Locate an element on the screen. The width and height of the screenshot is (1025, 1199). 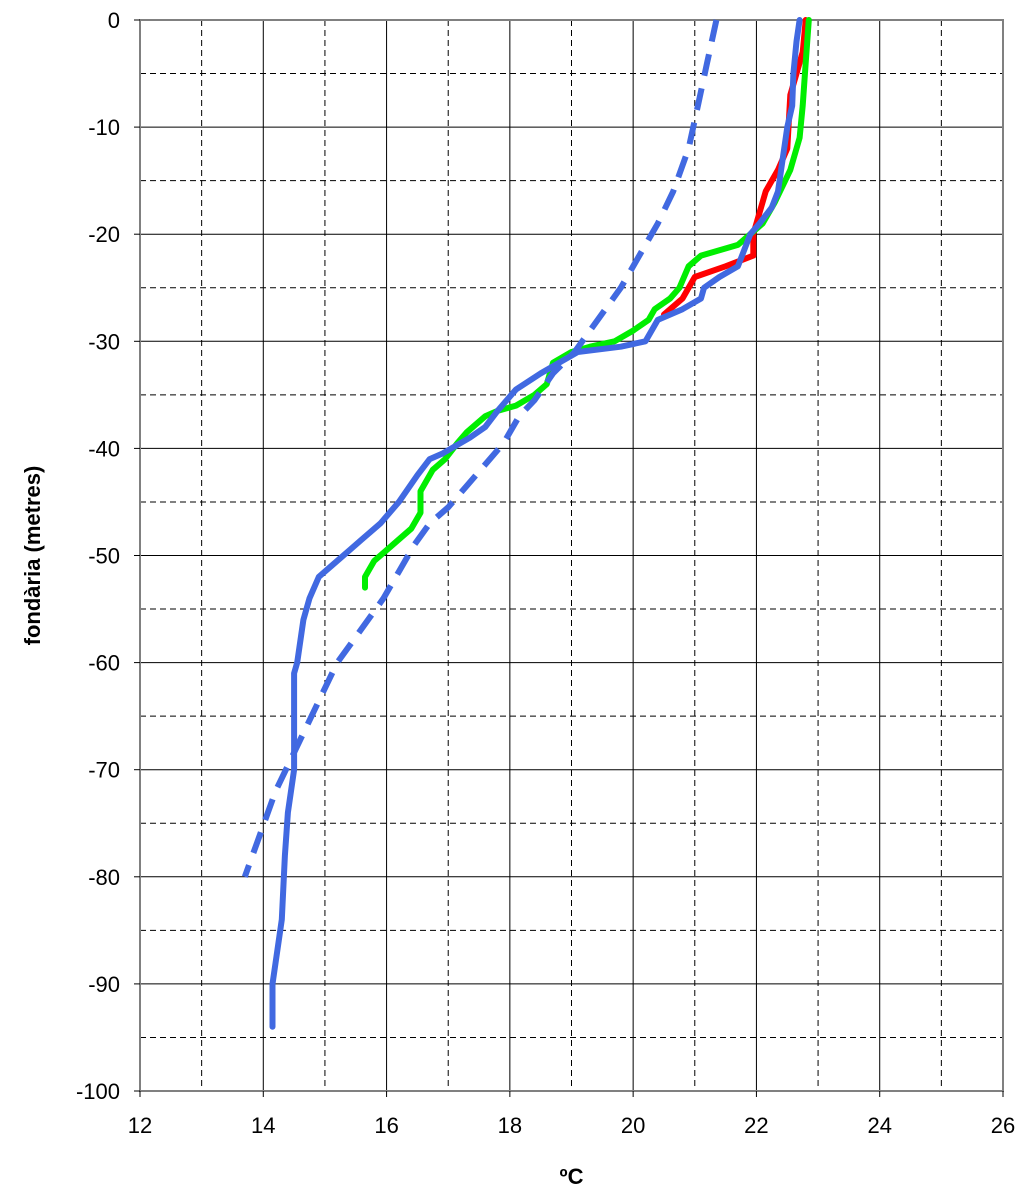
y-axis-ticks: 0 -10 -20 -30 -40 -50 -60 -70 -80 -90 -100 is located at coordinates (108, 556).